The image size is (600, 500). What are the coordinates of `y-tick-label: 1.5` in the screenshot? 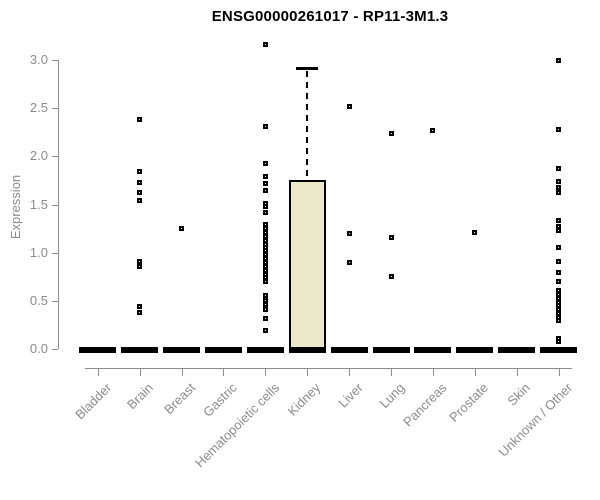 It's located at (38, 204).